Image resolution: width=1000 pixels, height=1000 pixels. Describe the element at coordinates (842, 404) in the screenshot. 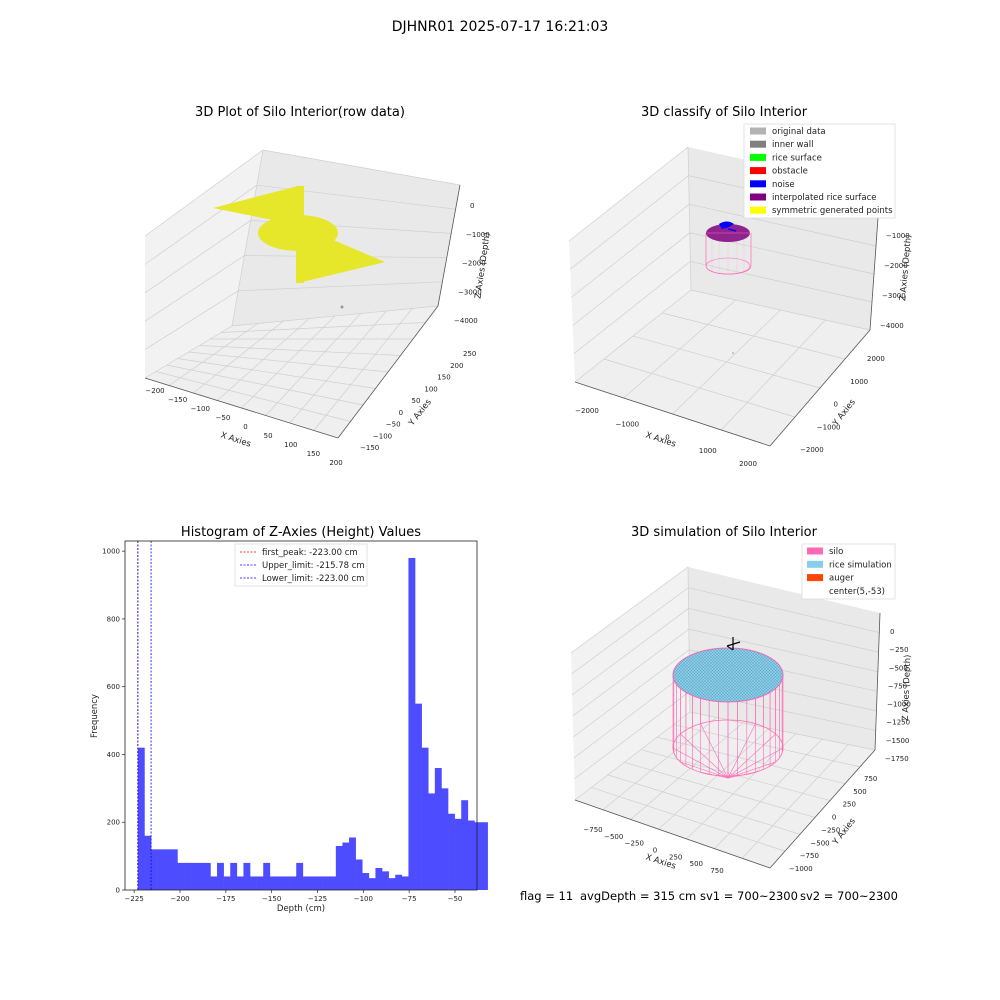

I see `y-tick-labels: −2000 −1000 0 1000 2000` at that location.